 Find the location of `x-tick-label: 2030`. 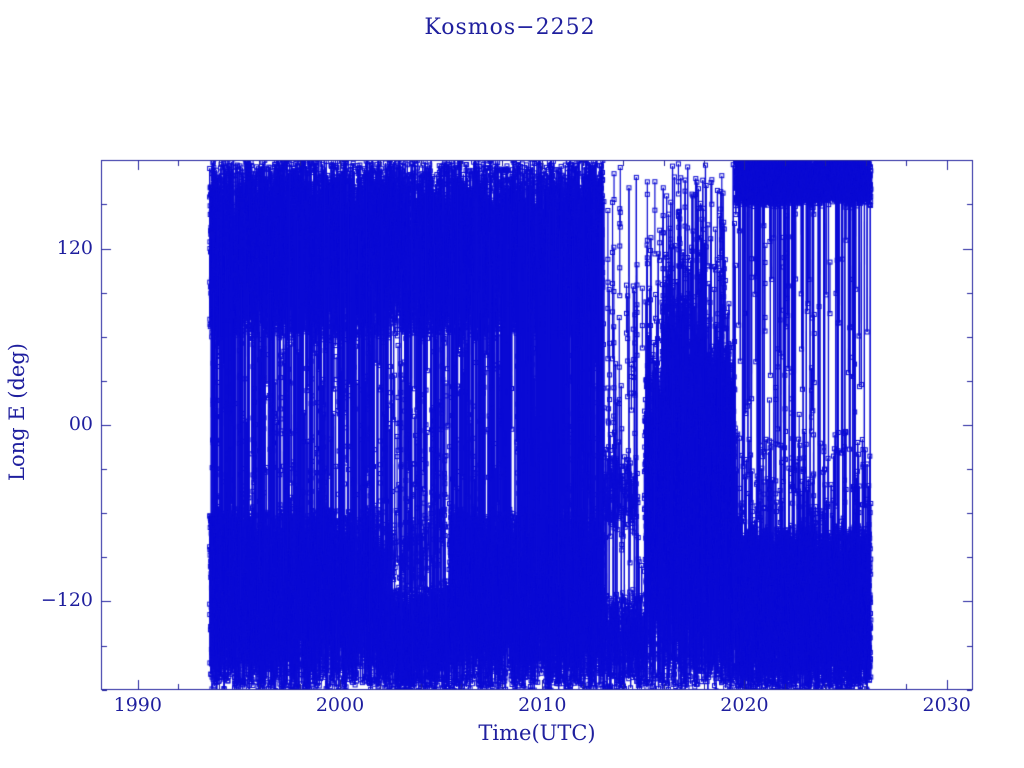

x-tick-label: 2030 is located at coordinates (946, 705).